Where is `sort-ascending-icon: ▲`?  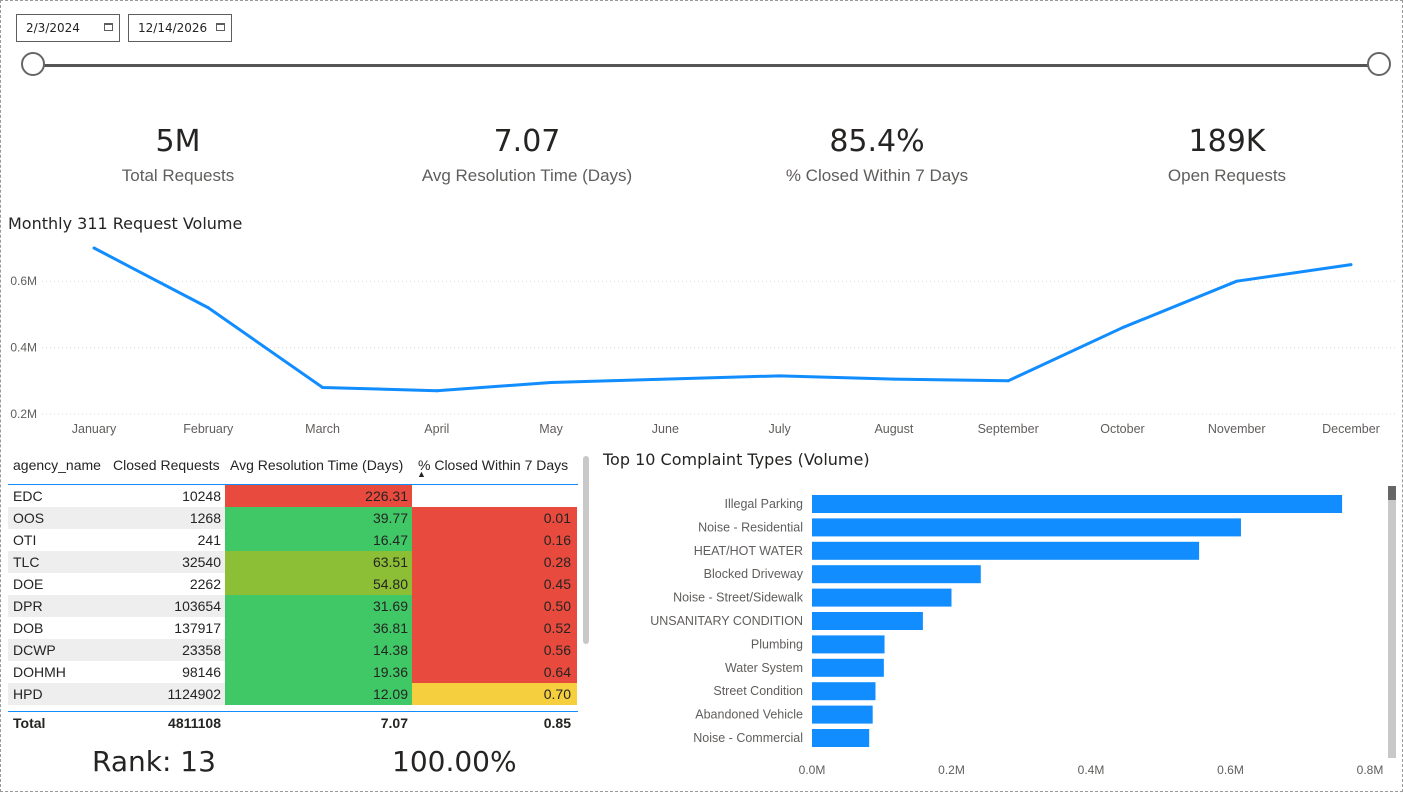
sort-ascending-icon: ▲ is located at coordinates (421, 474).